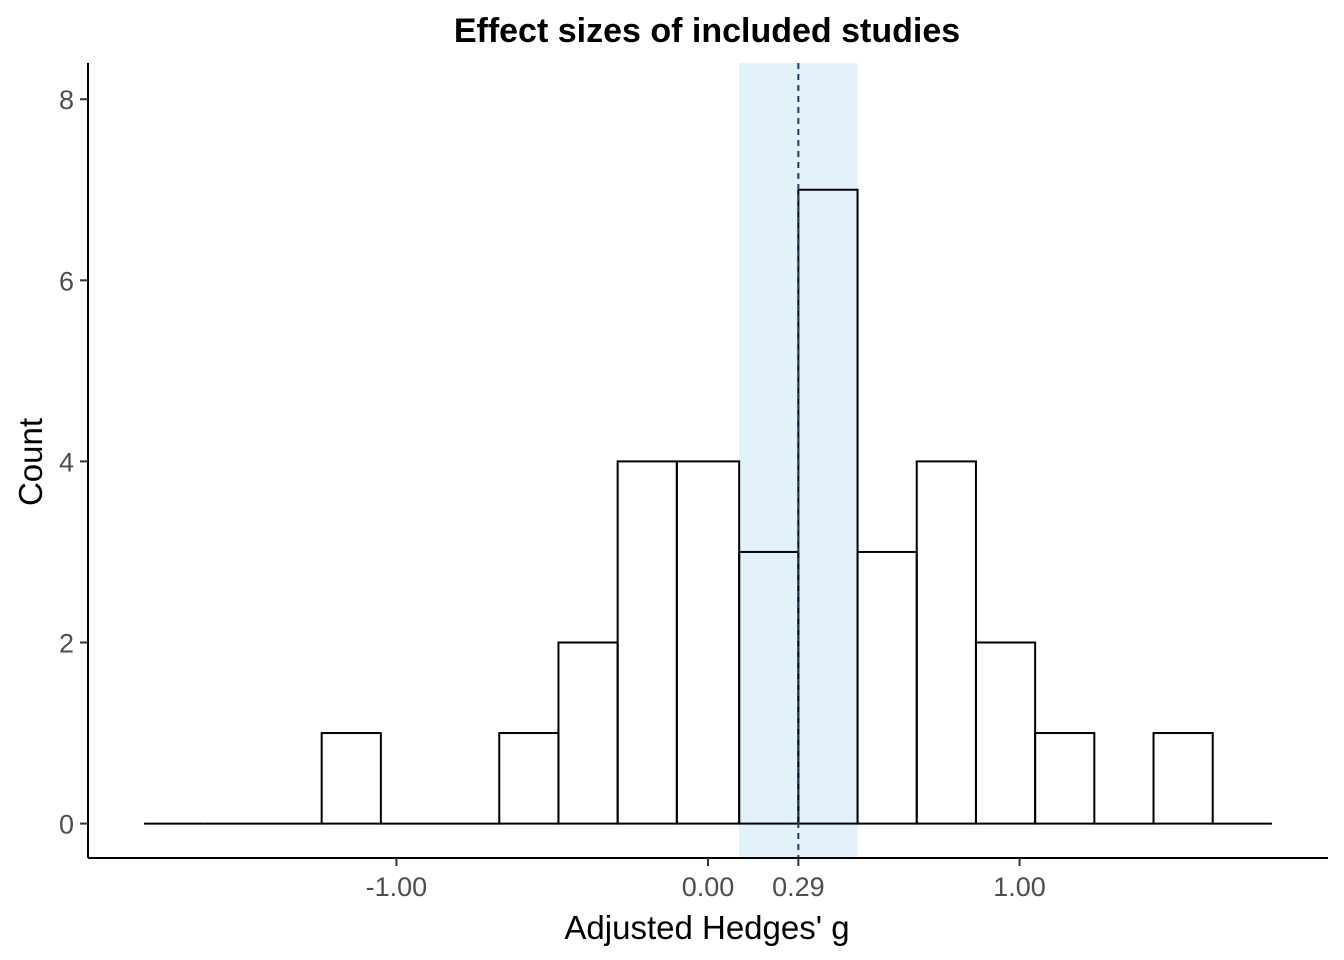  What do you see at coordinates (707, 31) in the screenshot?
I see `chart-title: Effect sizes of included studies` at bounding box center [707, 31].